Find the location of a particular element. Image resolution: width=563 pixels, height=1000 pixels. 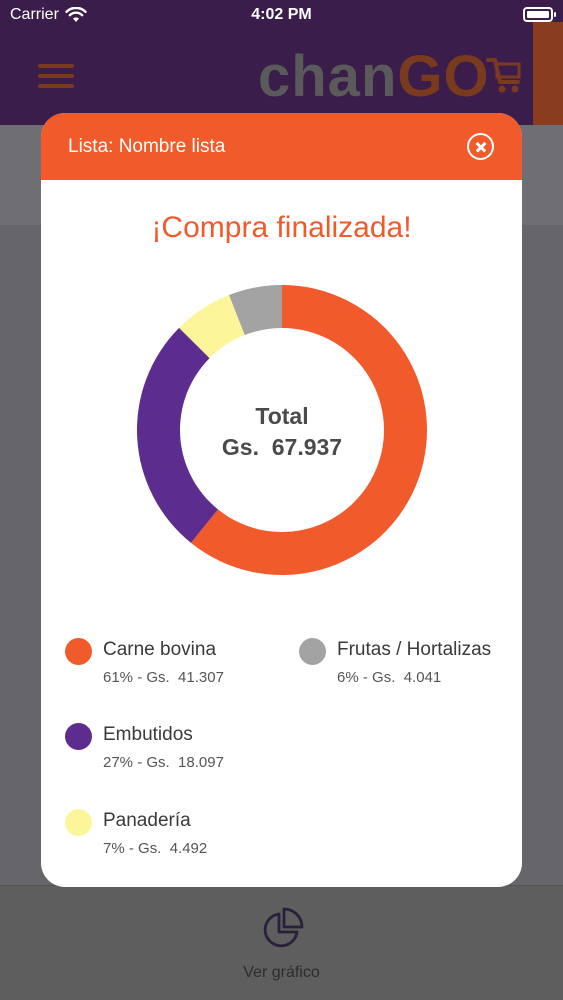

legend-percent: 61% is located at coordinates (118, 677).